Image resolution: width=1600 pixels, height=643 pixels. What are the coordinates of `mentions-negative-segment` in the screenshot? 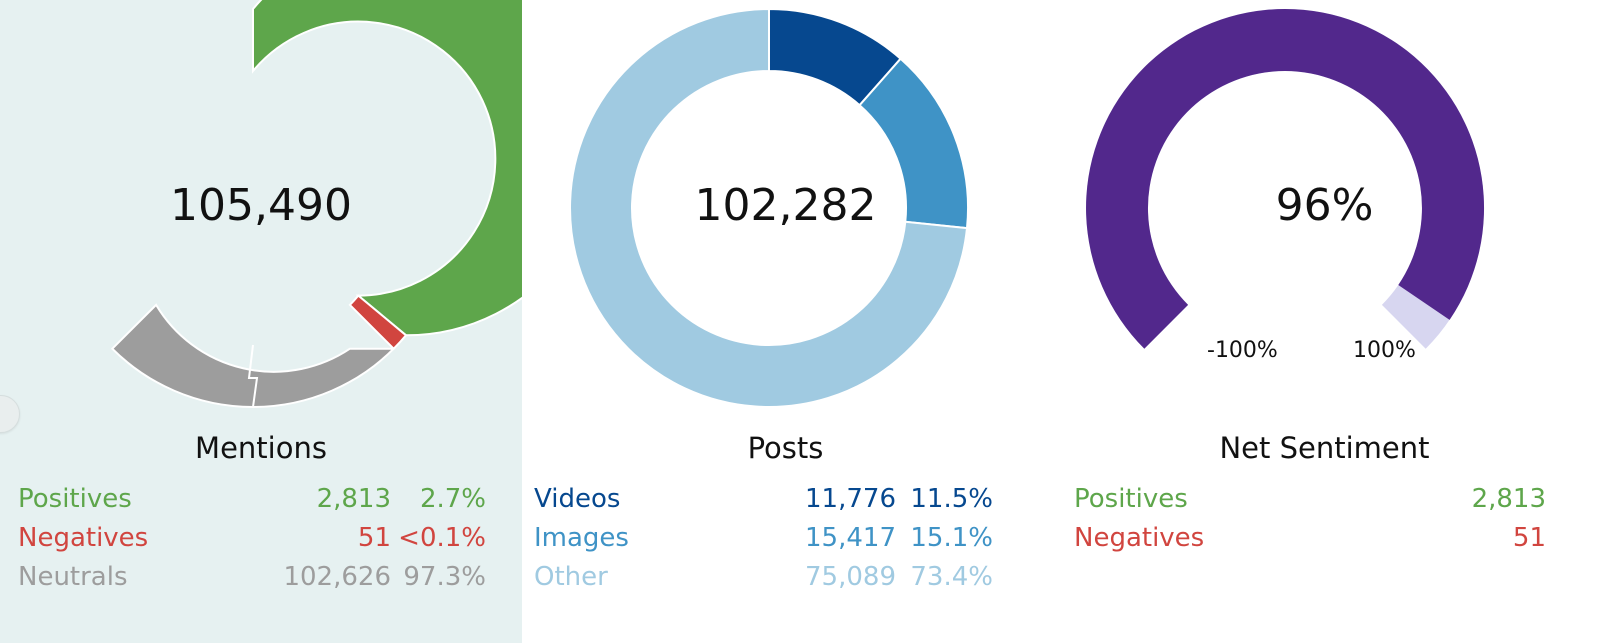 It's located at (378, 322).